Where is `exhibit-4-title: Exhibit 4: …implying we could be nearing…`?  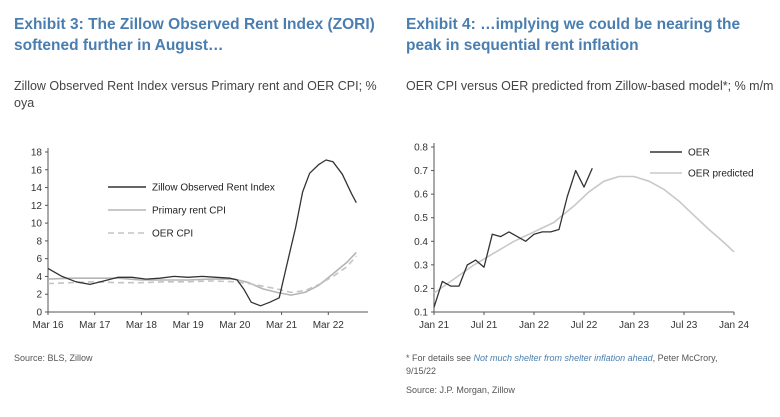 exhibit-4-title: Exhibit 4: …implying we could be nearing… is located at coordinates (573, 35).